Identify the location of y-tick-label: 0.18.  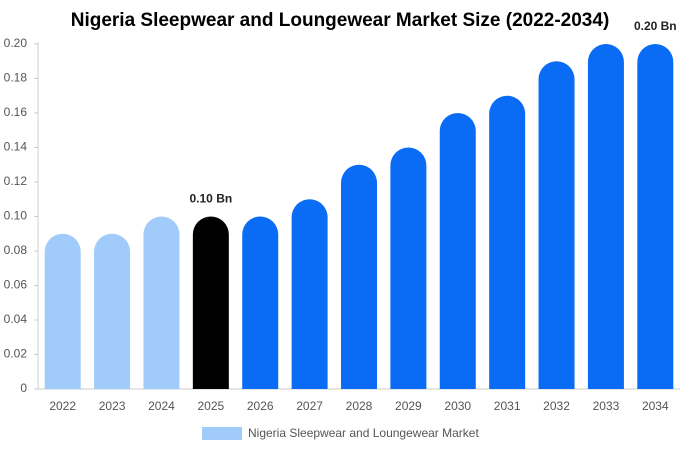
(16, 78).